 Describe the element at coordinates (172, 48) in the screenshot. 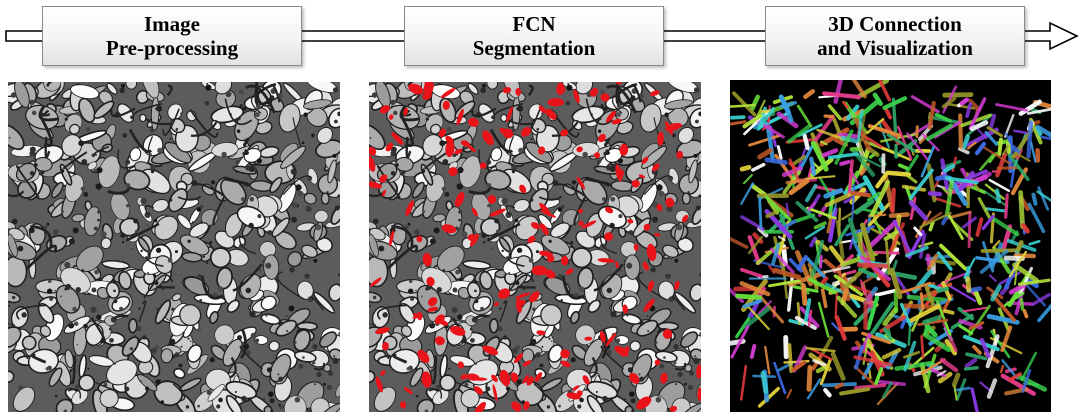

I see `stage-1-subtitle: Pre-processing` at that location.